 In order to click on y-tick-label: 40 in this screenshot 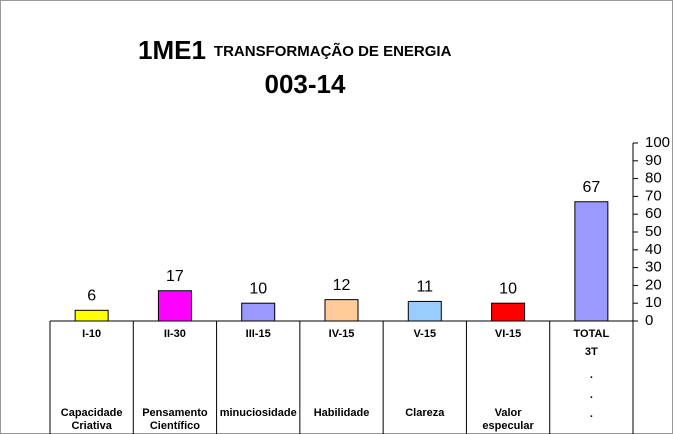, I will do `click(653, 249)`.